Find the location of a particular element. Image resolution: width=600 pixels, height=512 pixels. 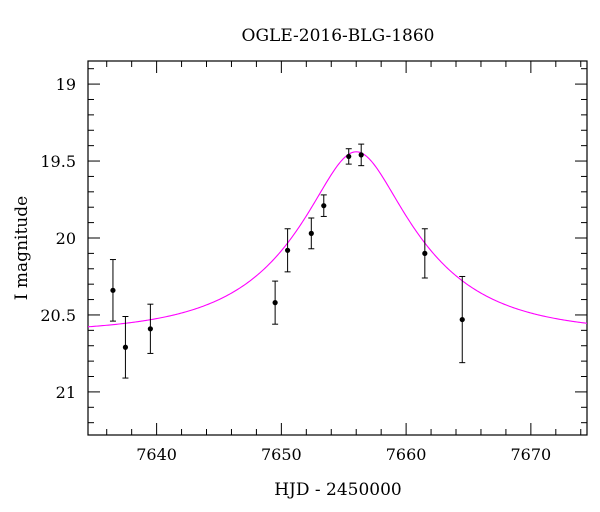

x-tick-label: 7660 is located at coordinates (406, 454).